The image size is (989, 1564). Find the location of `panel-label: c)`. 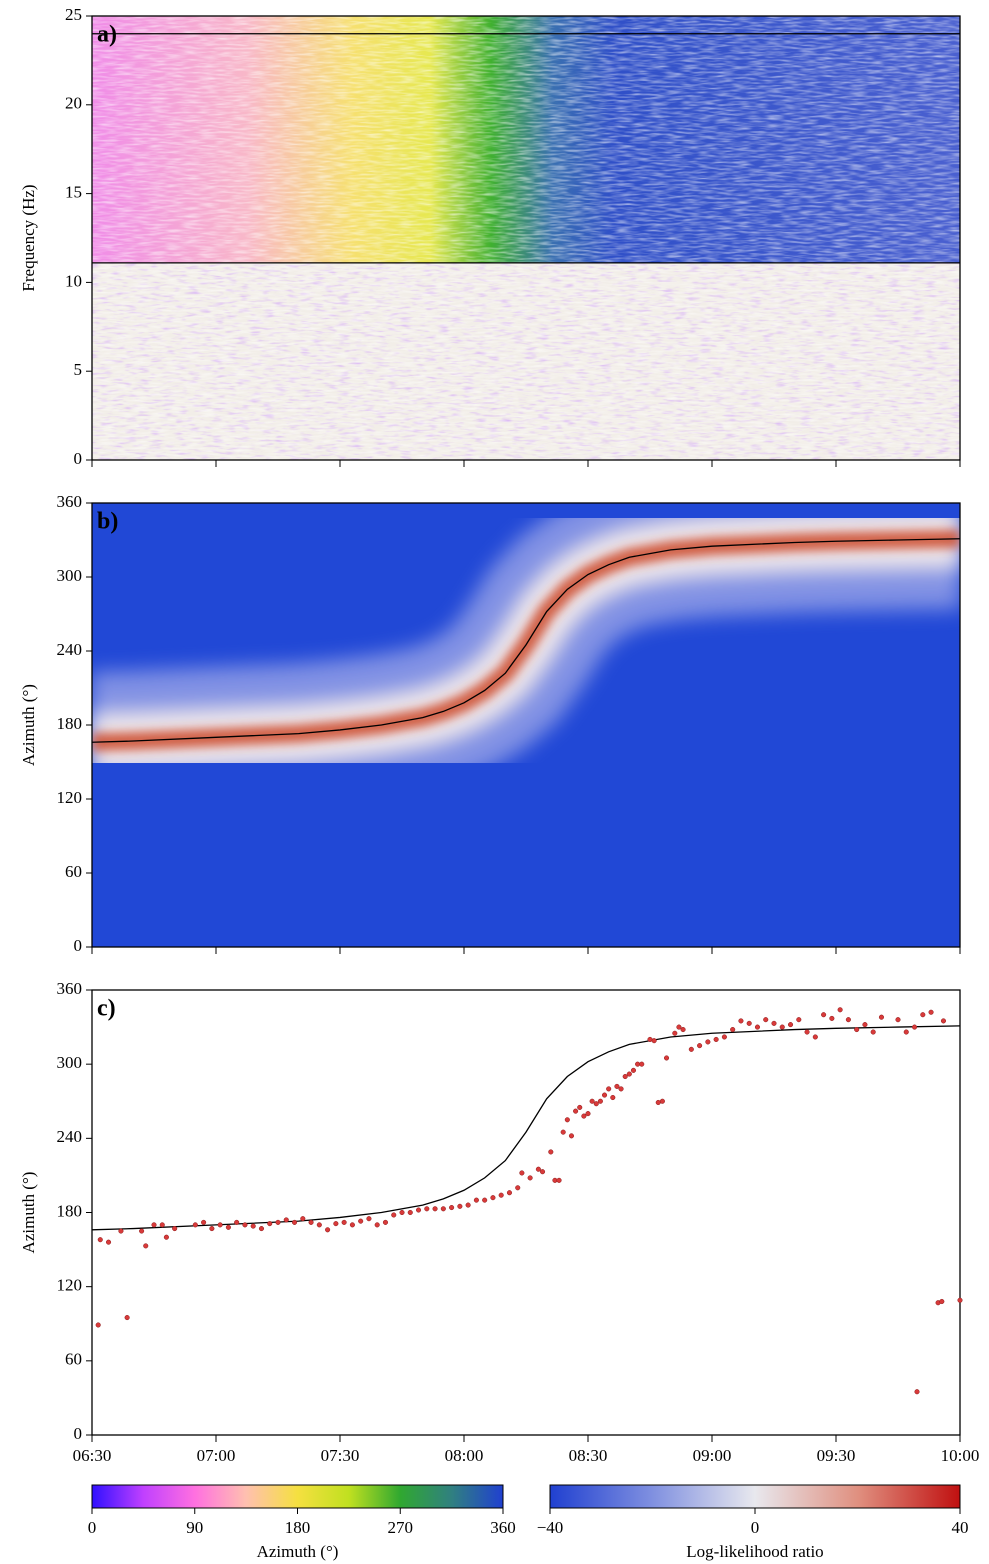

panel-label: c) is located at coordinates (106, 1009).